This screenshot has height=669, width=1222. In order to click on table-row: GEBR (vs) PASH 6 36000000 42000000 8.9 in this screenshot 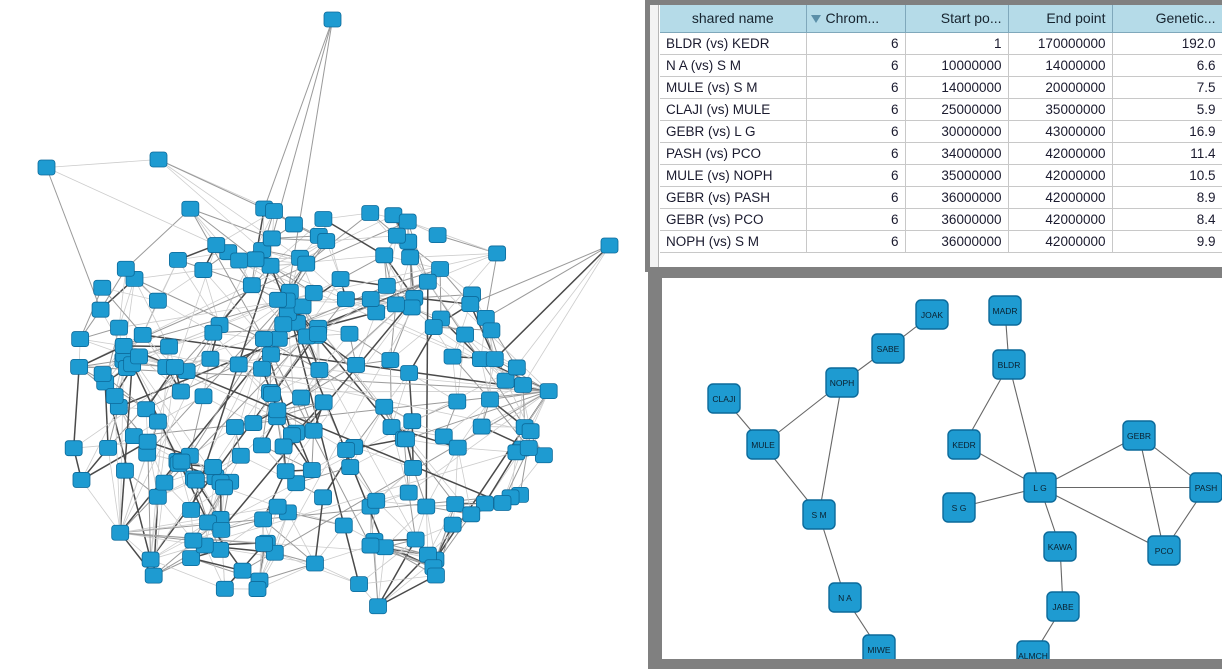, I will do `click(941, 197)`.